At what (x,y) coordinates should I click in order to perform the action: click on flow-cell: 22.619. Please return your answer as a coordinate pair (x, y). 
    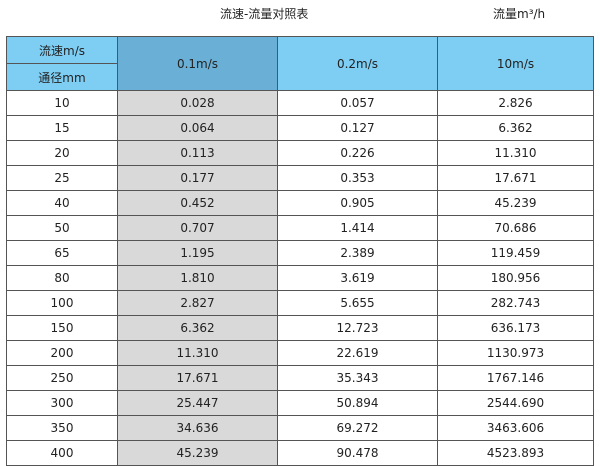
    Looking at the image, I should click on (357, 353).